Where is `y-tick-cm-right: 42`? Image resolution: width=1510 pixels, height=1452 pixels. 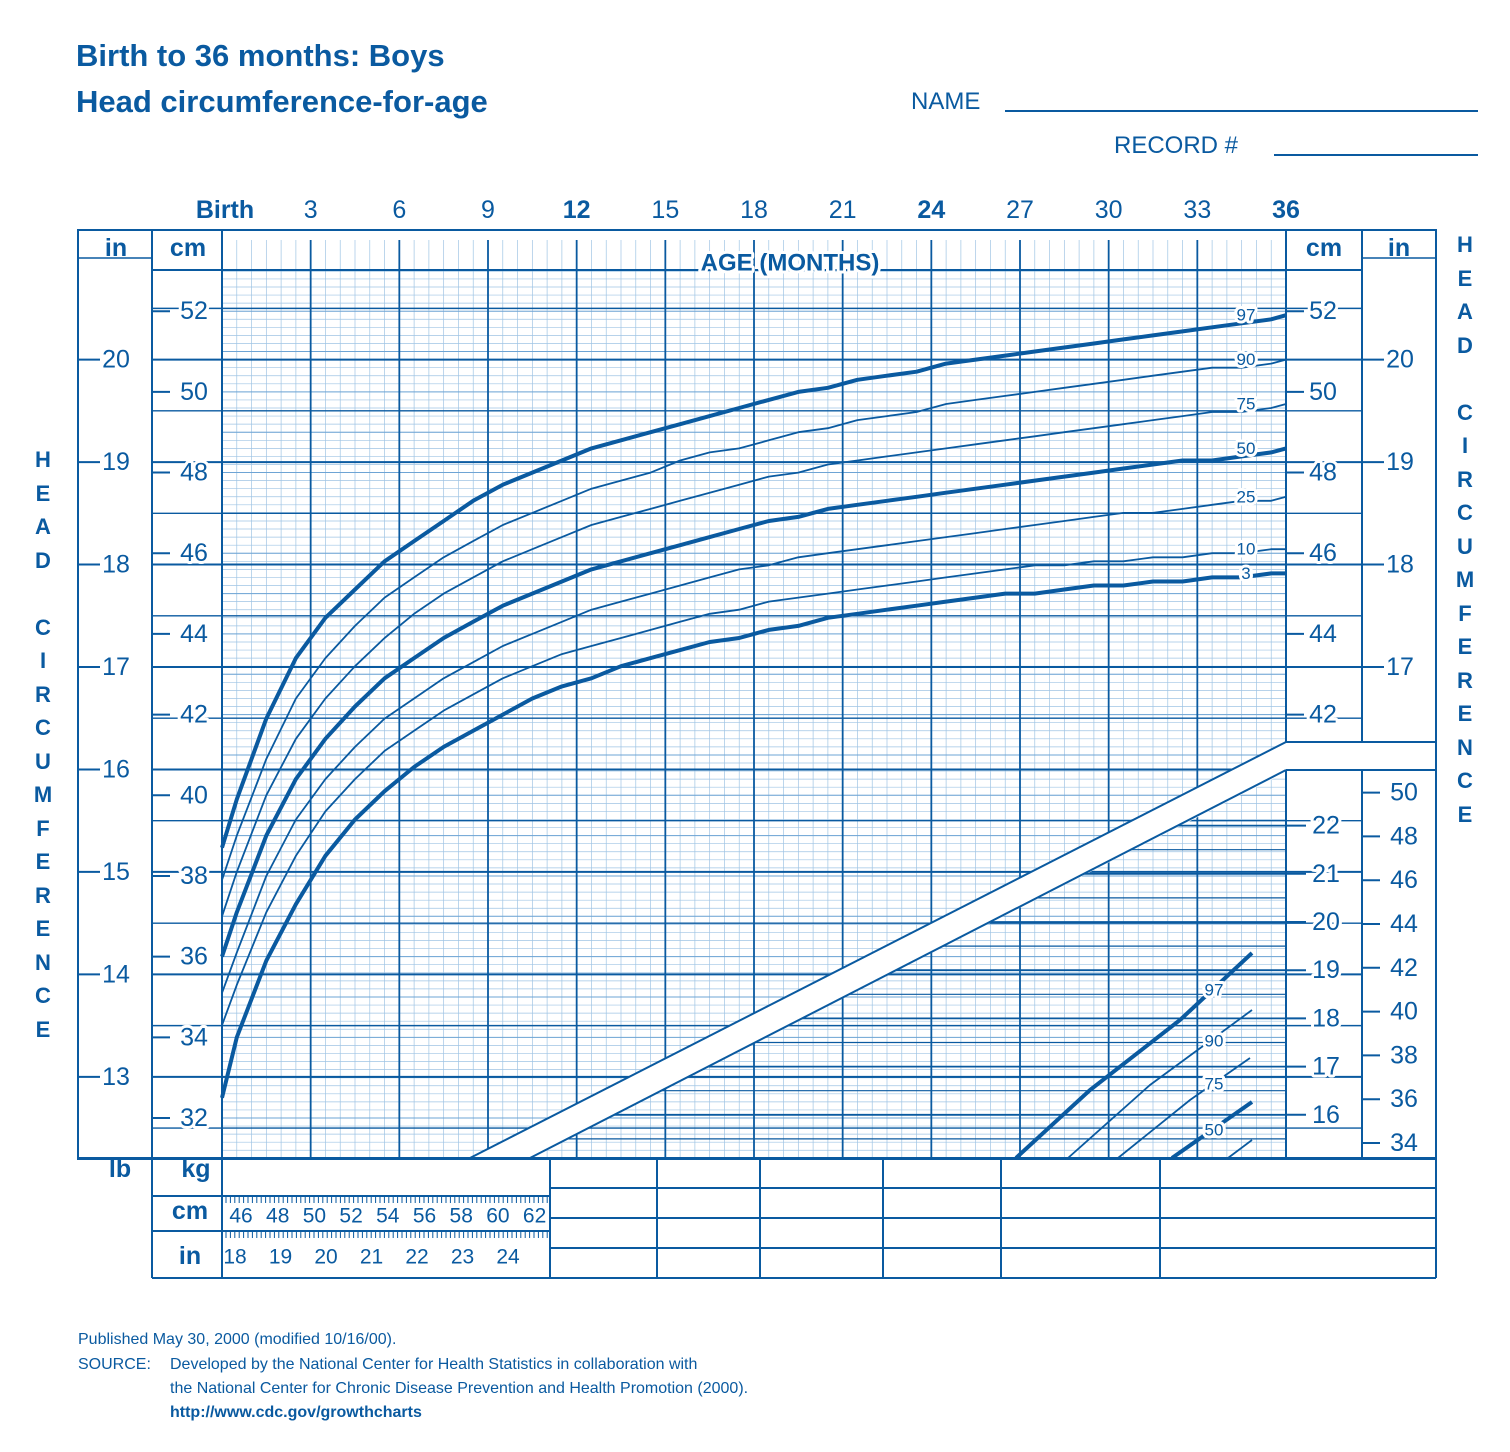 y-tick-cm-right: 42 is located at coordinates (1323, 715).